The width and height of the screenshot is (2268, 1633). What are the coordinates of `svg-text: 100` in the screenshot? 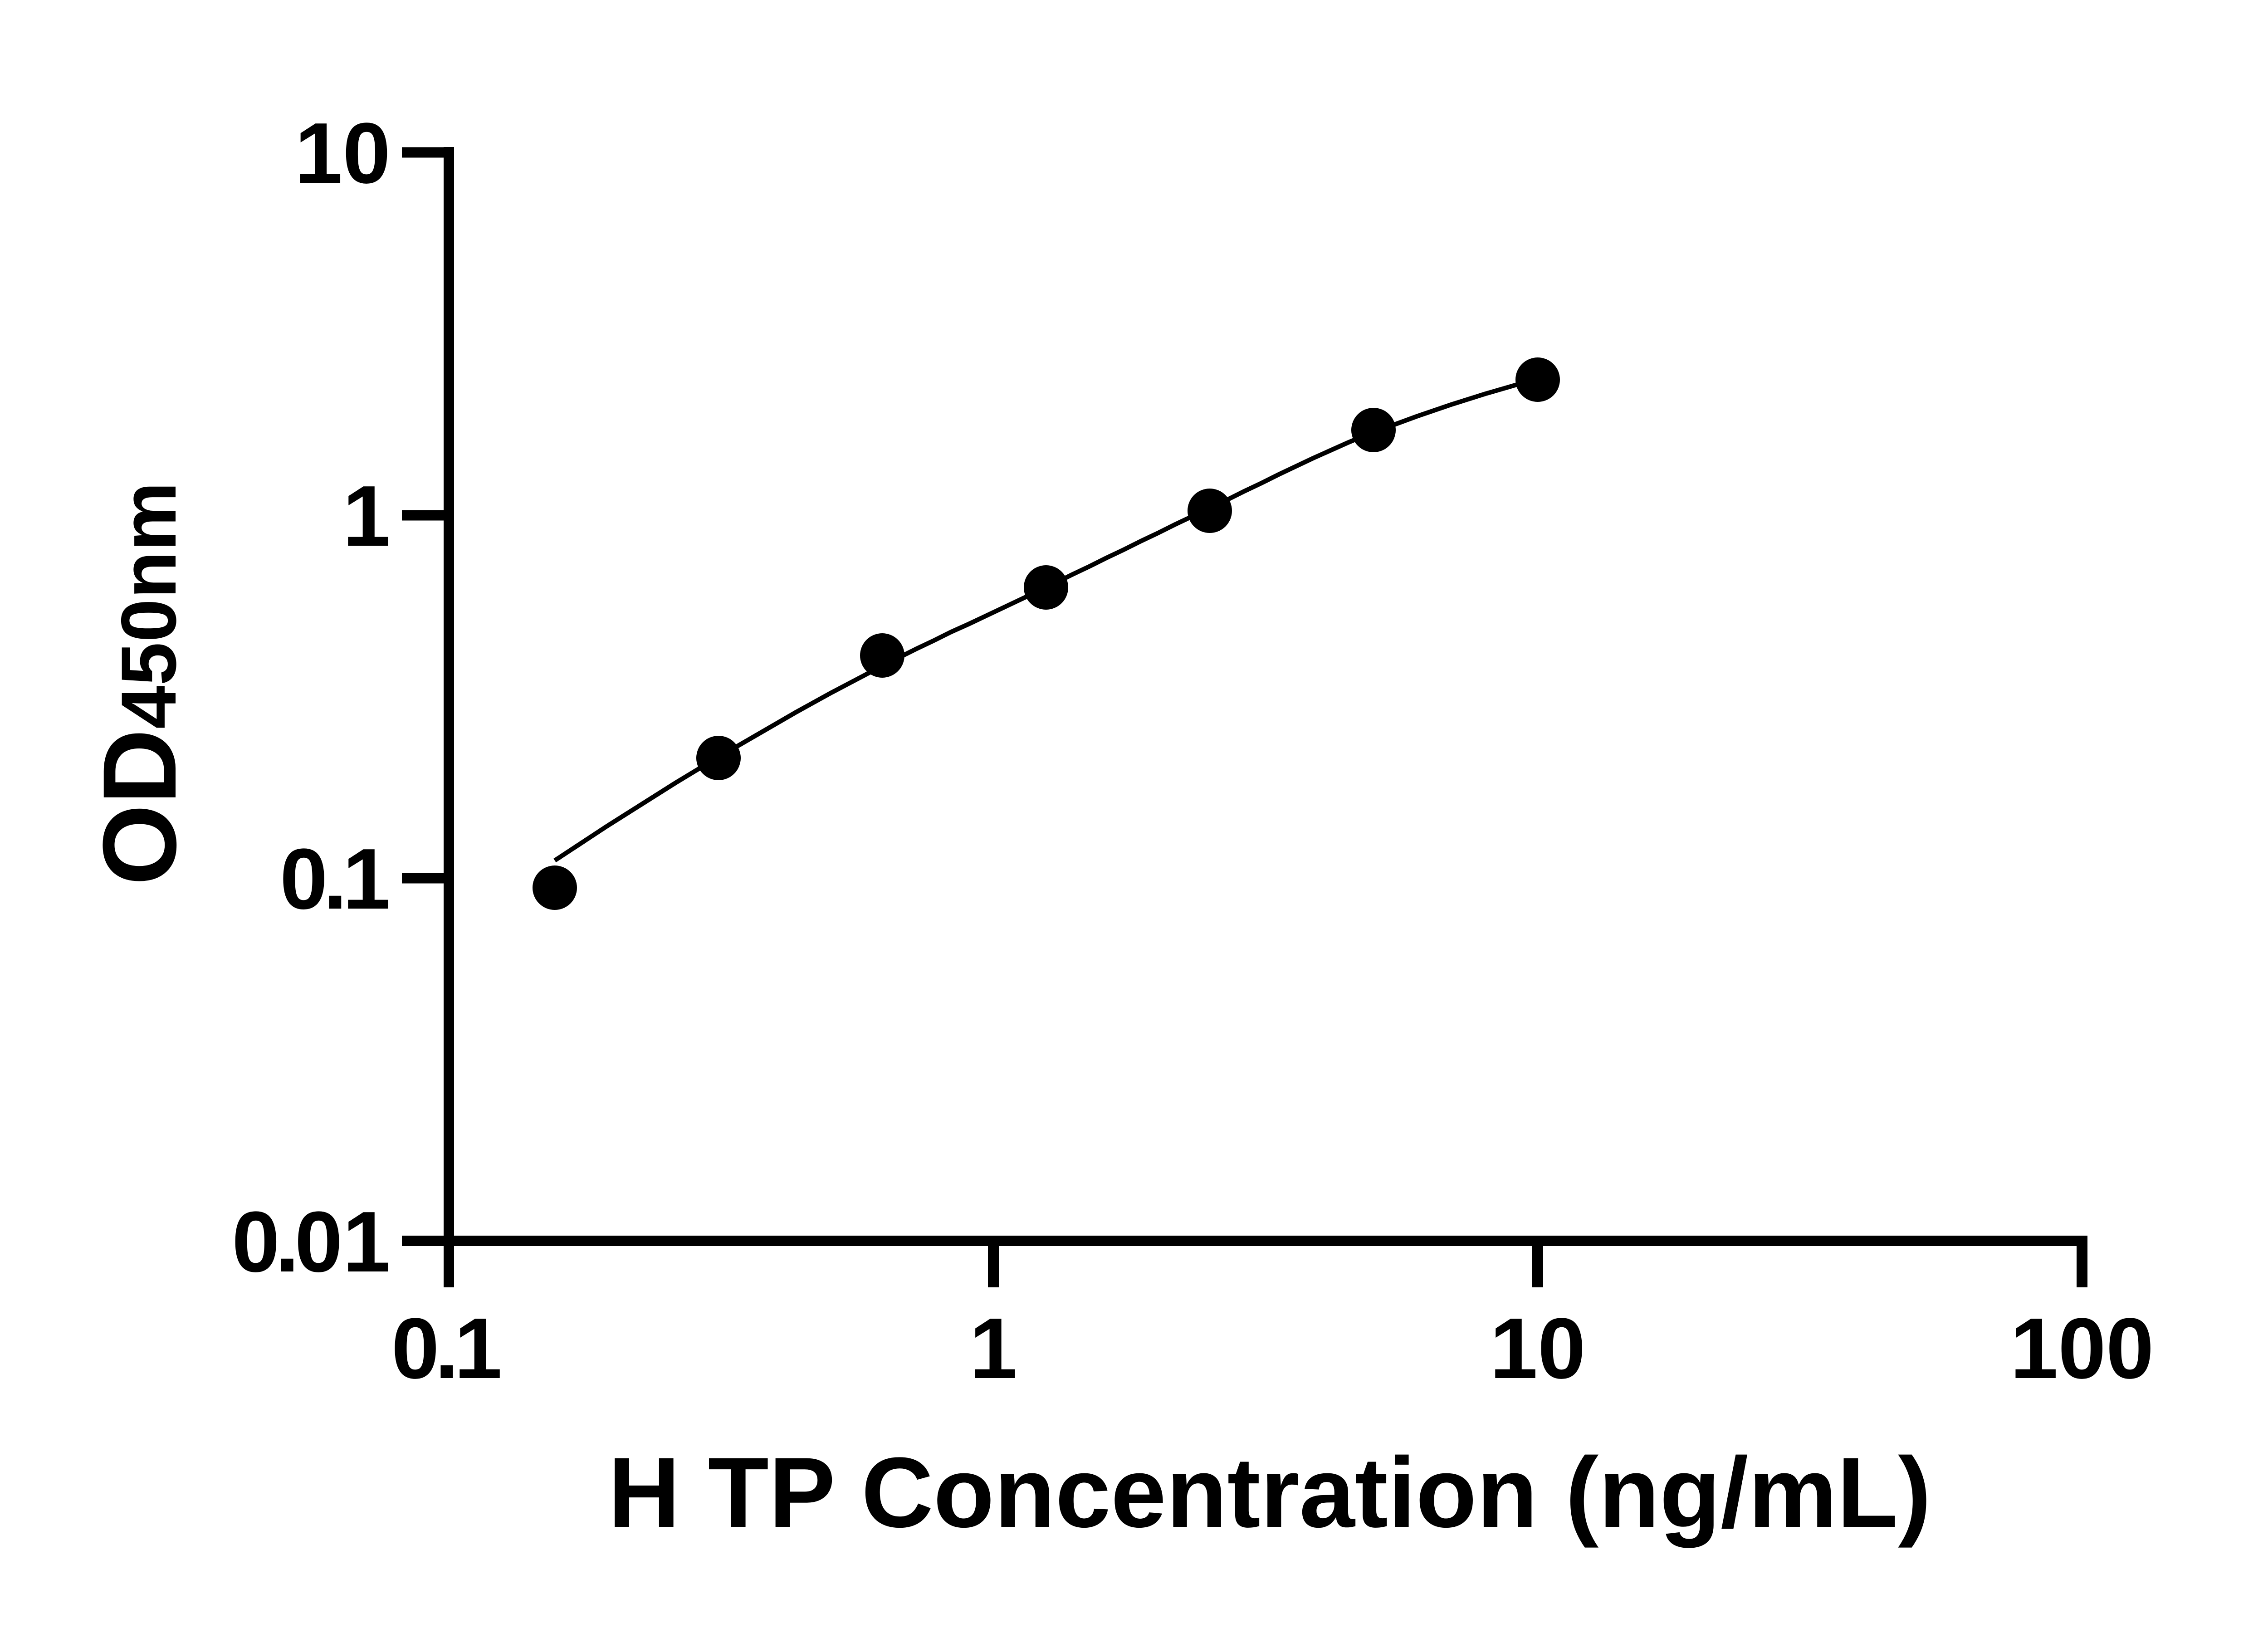 It's located at (2082, 1349).